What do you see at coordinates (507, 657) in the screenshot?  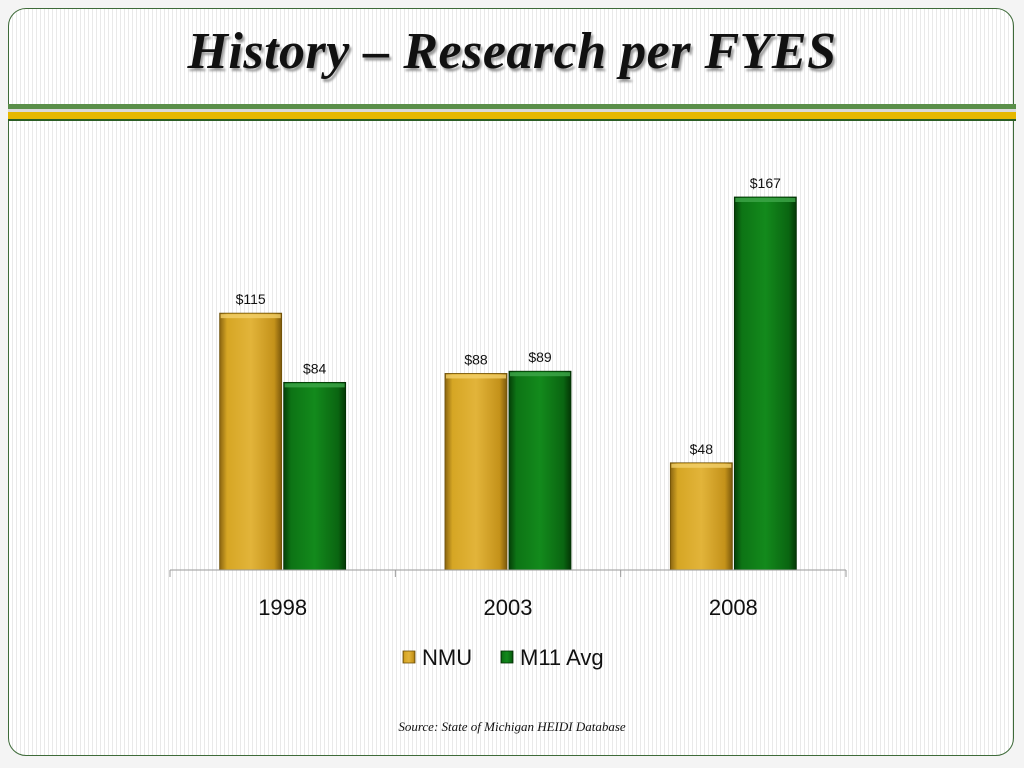 I see `legend-swatch-m11-avg` at bounding box center [507, 657].